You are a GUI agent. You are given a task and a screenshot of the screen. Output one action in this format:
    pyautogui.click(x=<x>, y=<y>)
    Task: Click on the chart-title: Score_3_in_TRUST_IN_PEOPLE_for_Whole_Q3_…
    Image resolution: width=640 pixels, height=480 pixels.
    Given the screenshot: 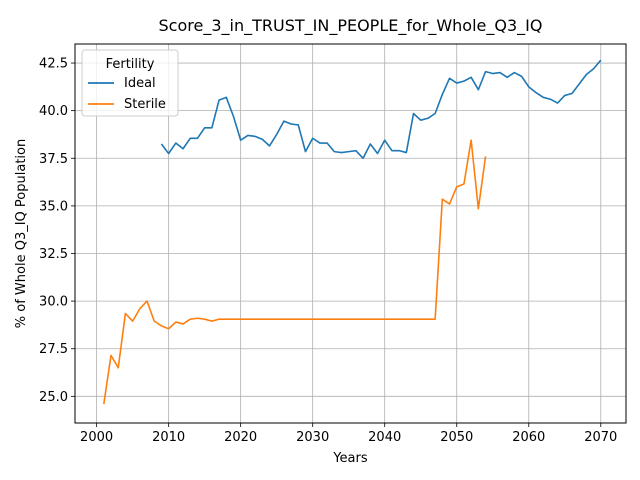 What is the action you would take?
    pyautogui.click(x=351, y=26)
    